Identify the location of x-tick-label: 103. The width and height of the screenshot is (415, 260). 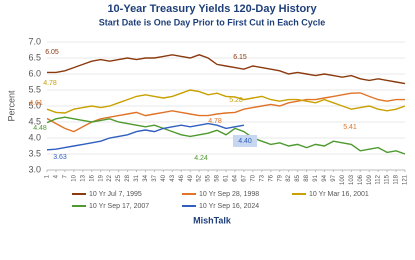
(352, 179).